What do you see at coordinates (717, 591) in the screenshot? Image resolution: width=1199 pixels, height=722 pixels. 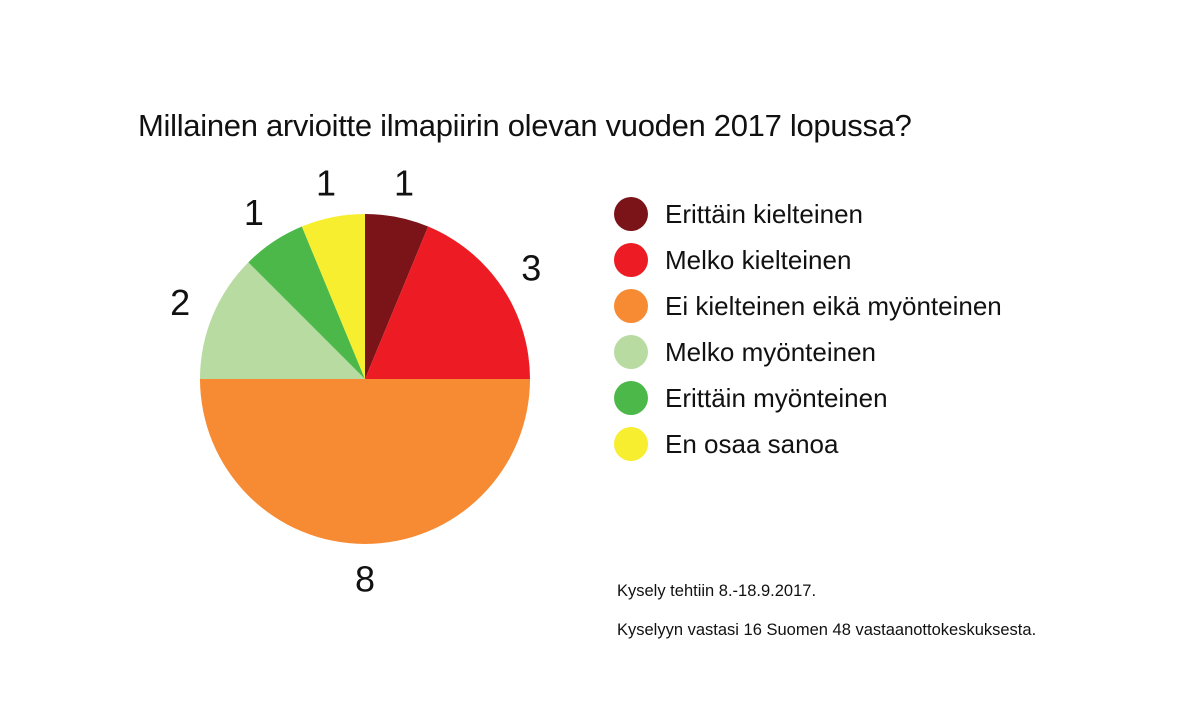 I see `survey-date-note: Kysely tehtiin 8.-18.9.2017.` at bounding box center [717, 591].